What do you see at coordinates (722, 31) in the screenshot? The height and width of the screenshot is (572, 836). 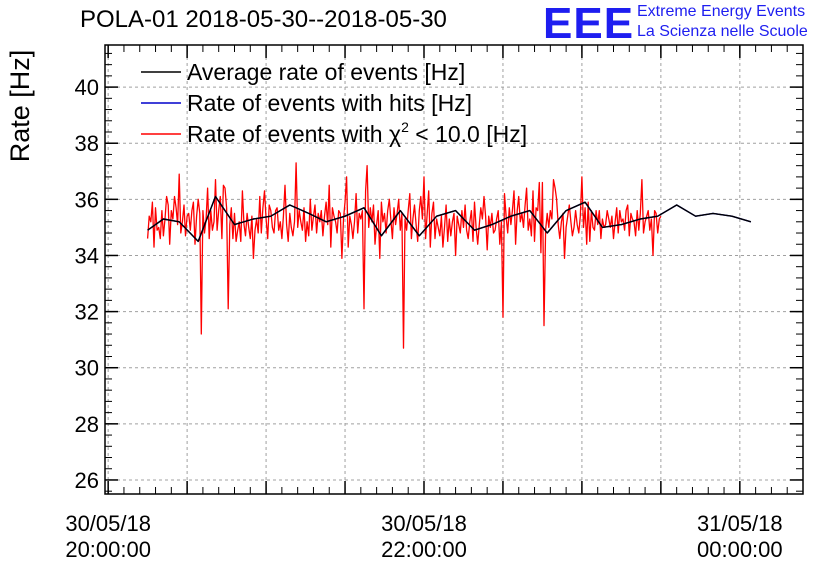 I see `logo-line-2: La Scienza nelle Scuole` at bounding box center [722, 31].